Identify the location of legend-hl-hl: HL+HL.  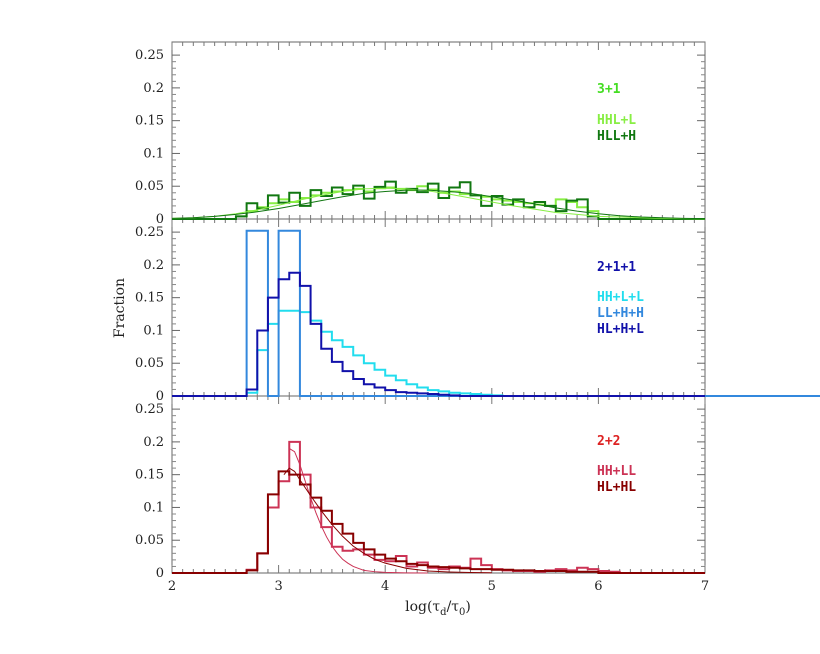
(616, 487).